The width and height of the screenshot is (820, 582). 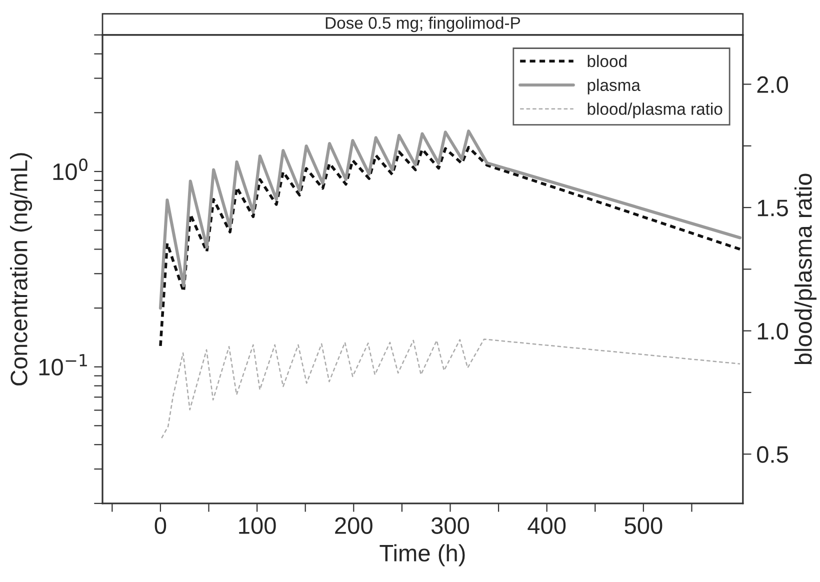 I want to click on legend-label: blood/plasma ratio, so click(x=655, y=110).